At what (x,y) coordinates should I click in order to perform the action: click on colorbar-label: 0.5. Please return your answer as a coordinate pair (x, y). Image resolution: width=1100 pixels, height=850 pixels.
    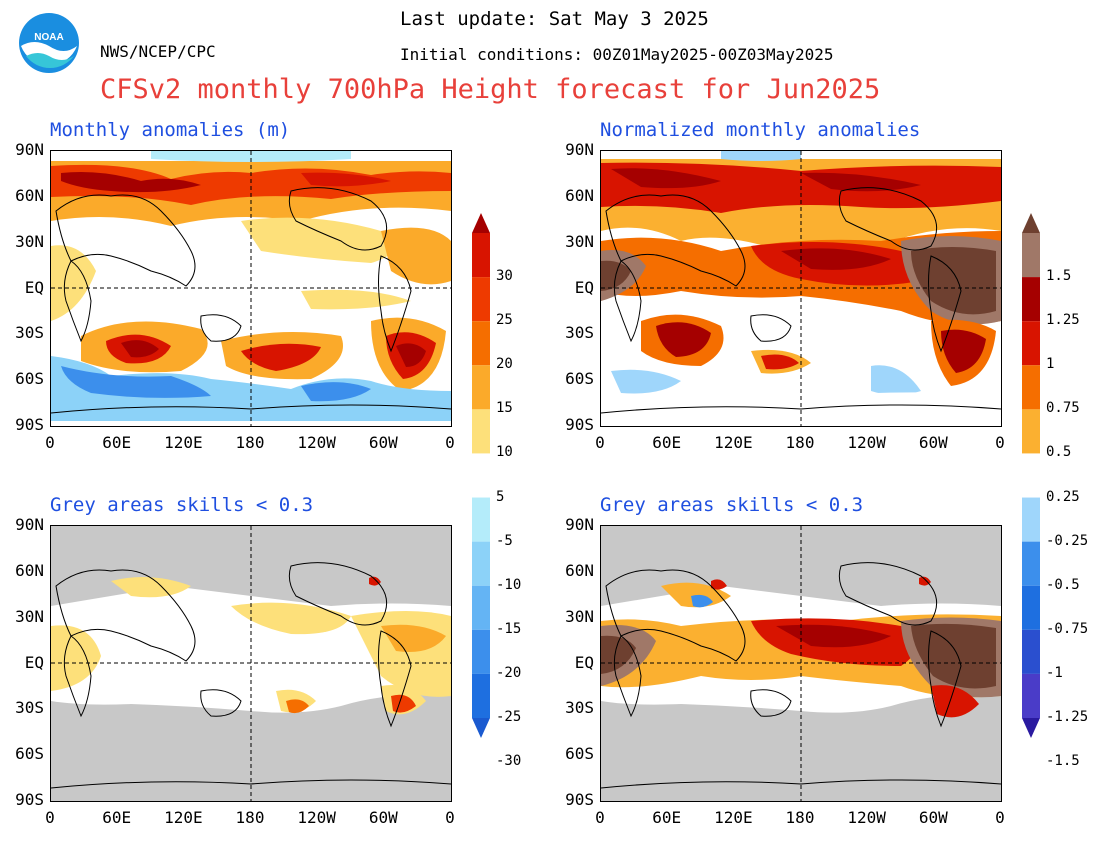
    Looking at the image, I should click on (1059, 452).